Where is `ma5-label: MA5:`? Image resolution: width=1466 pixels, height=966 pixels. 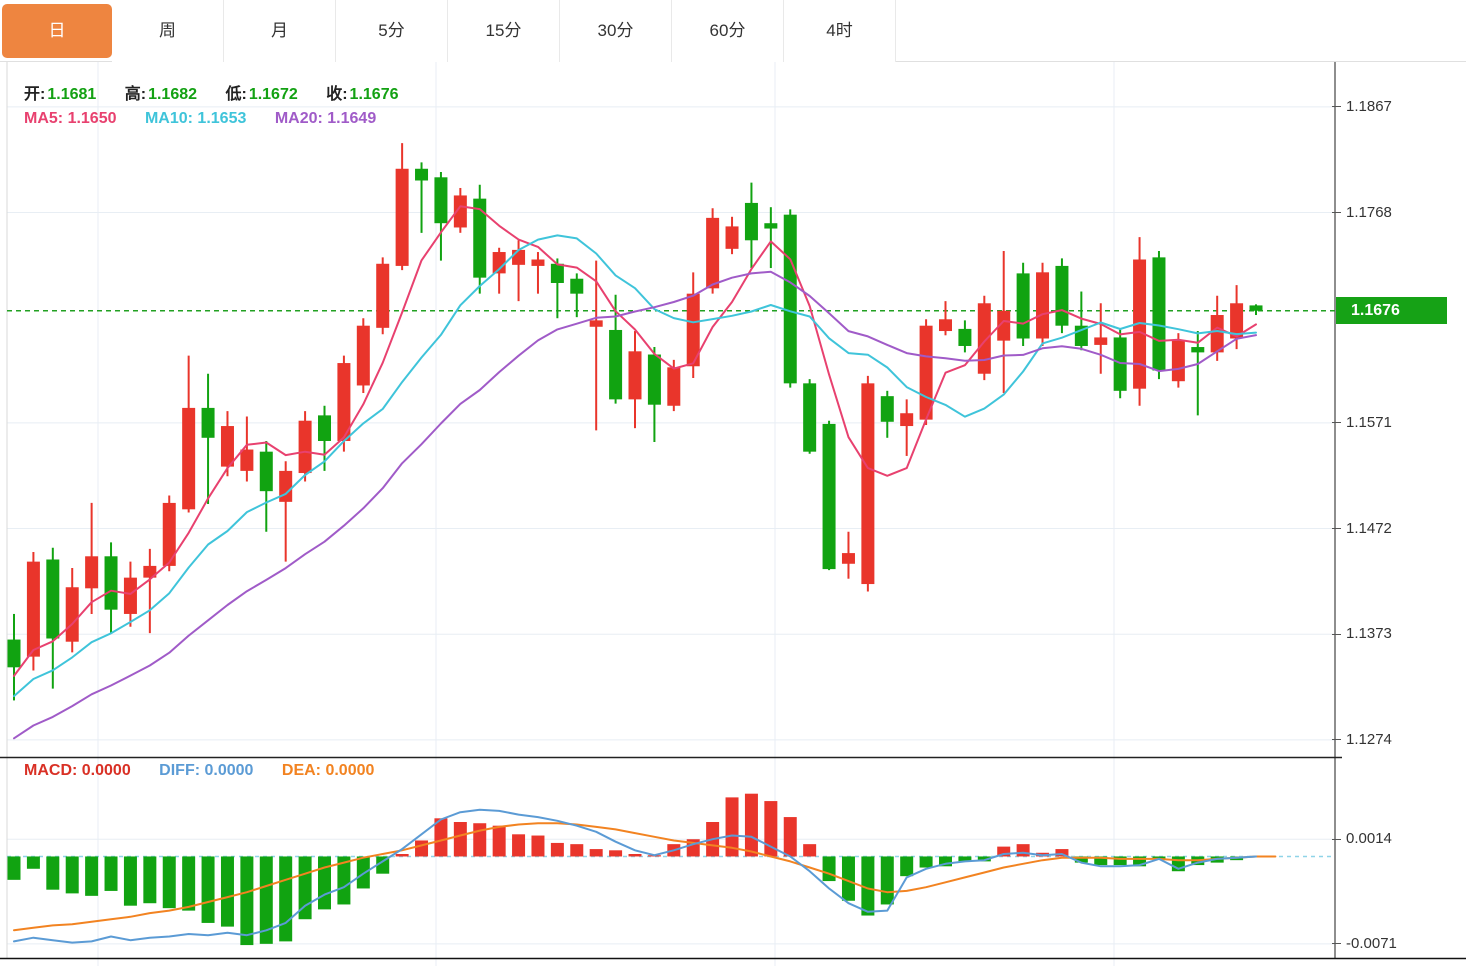
ma5-label: MA5: is located at coordinates (44, 118).